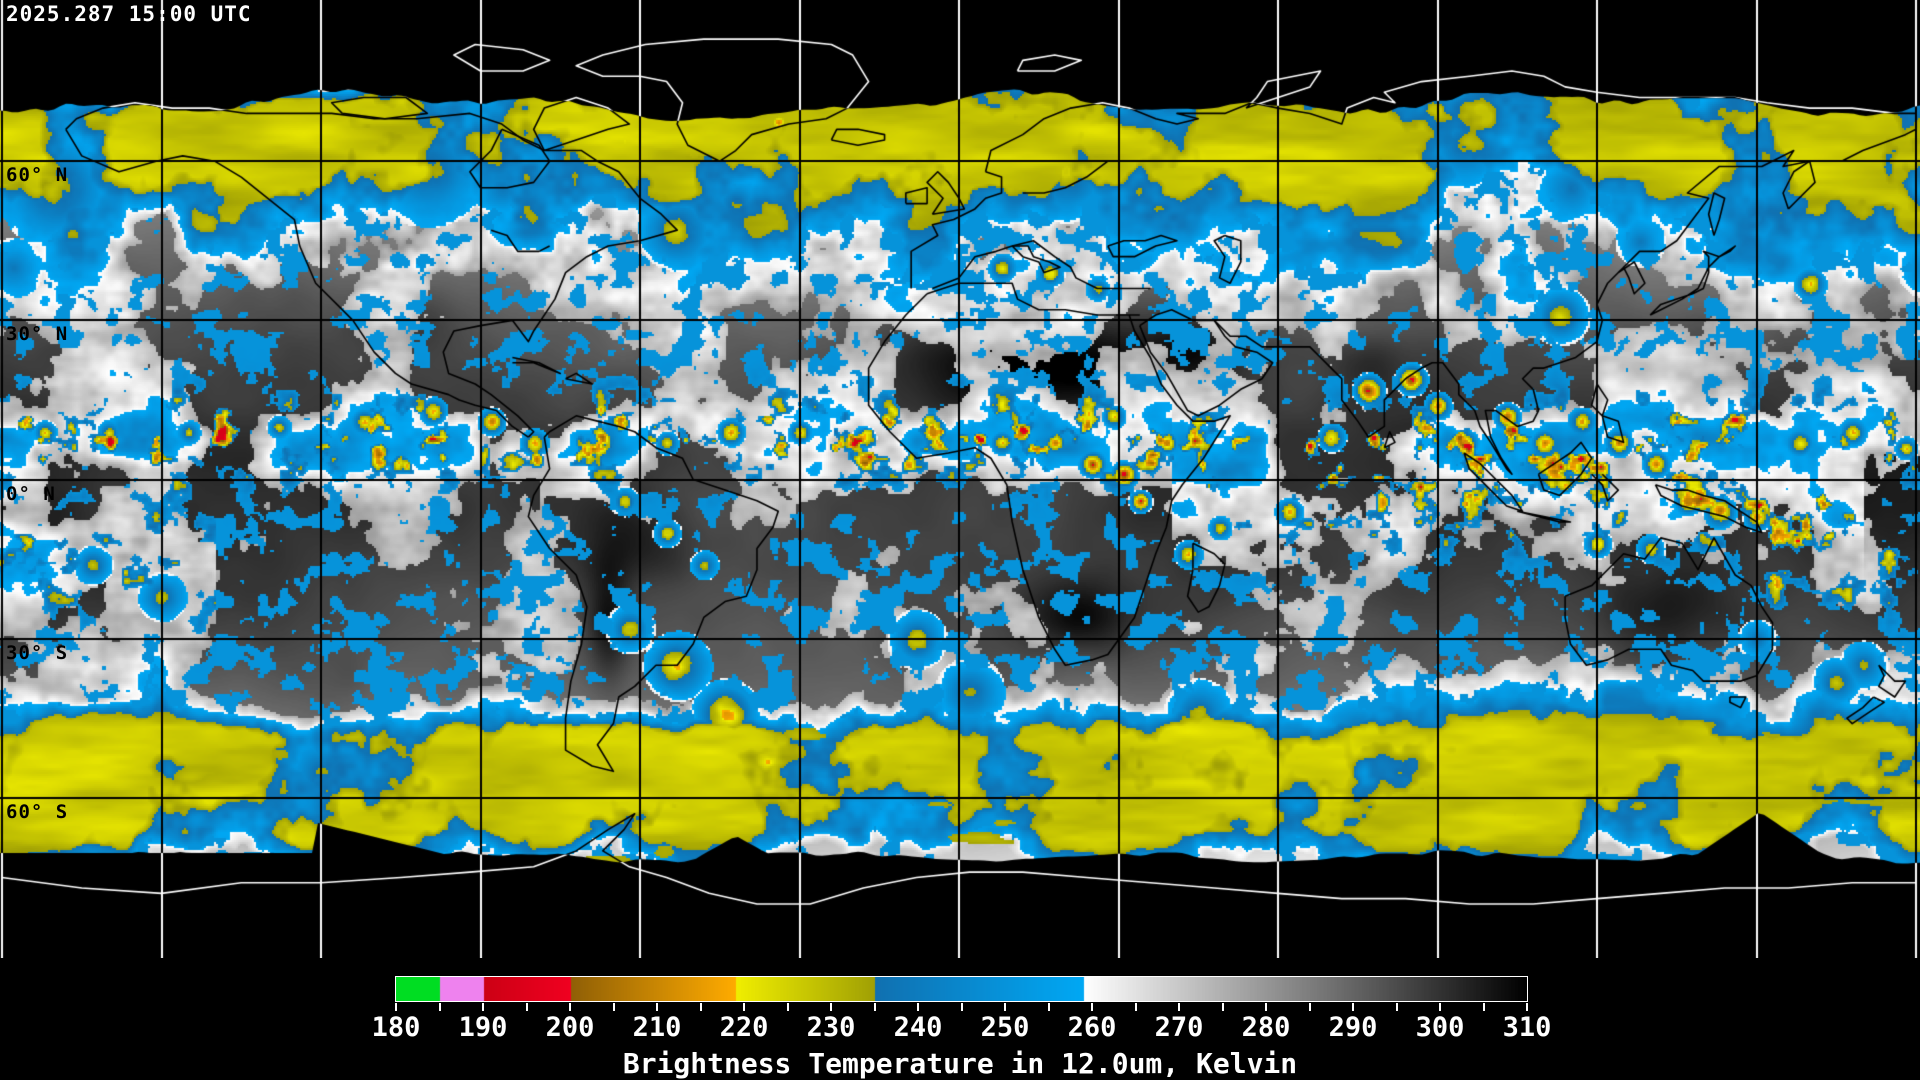  What do you see at coordinates (31, 493) in the screenshot?
I see `latitude-label: 0° N` at bounding box center [31, 493].